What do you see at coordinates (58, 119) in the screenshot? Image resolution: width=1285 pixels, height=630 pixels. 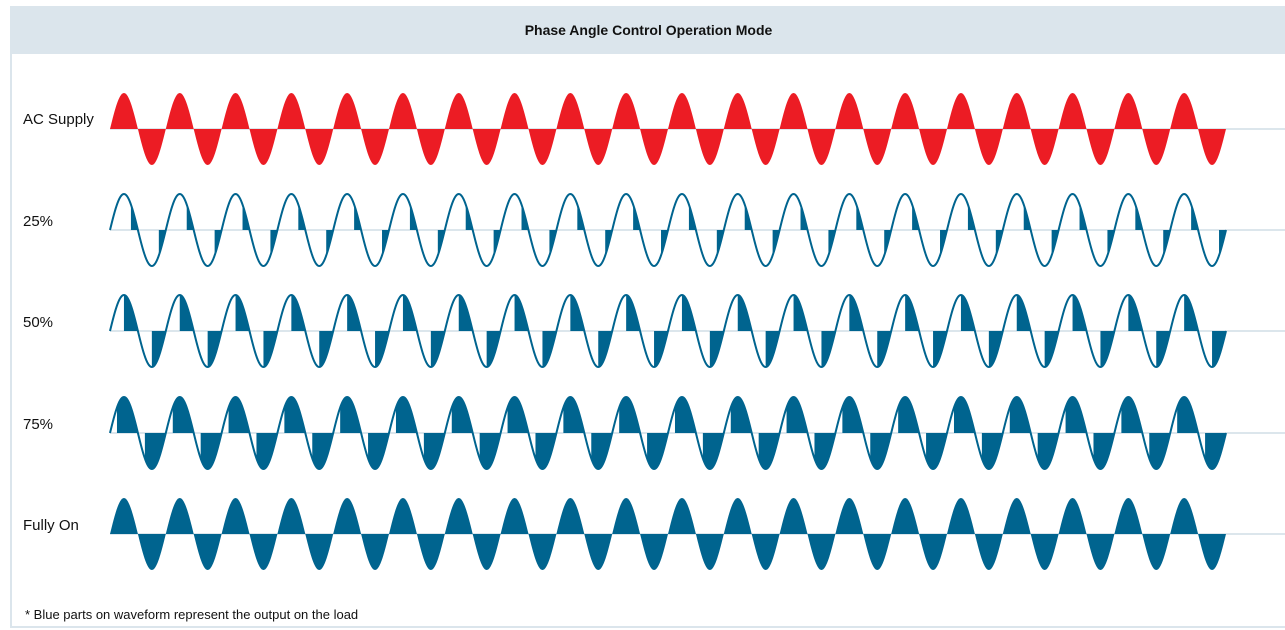 I see `row-label-ac-supply: AC Supply` at bounding box center [58, 119].